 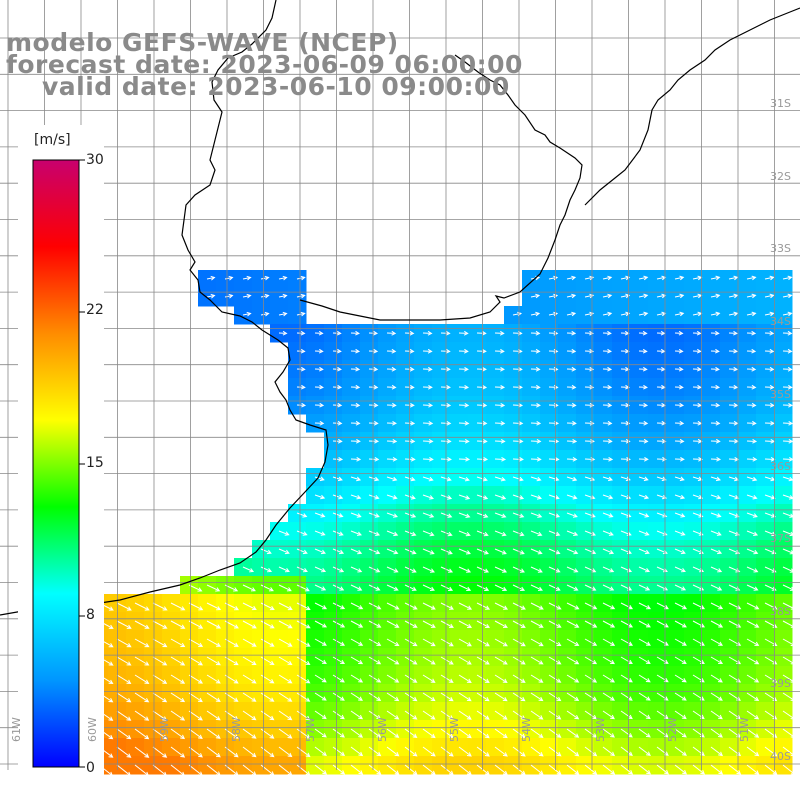 What do you see at coordinates (95, 160) in the screenshot?
I see `colorbar-tick-30: 30` at bounding box center [95, 160].